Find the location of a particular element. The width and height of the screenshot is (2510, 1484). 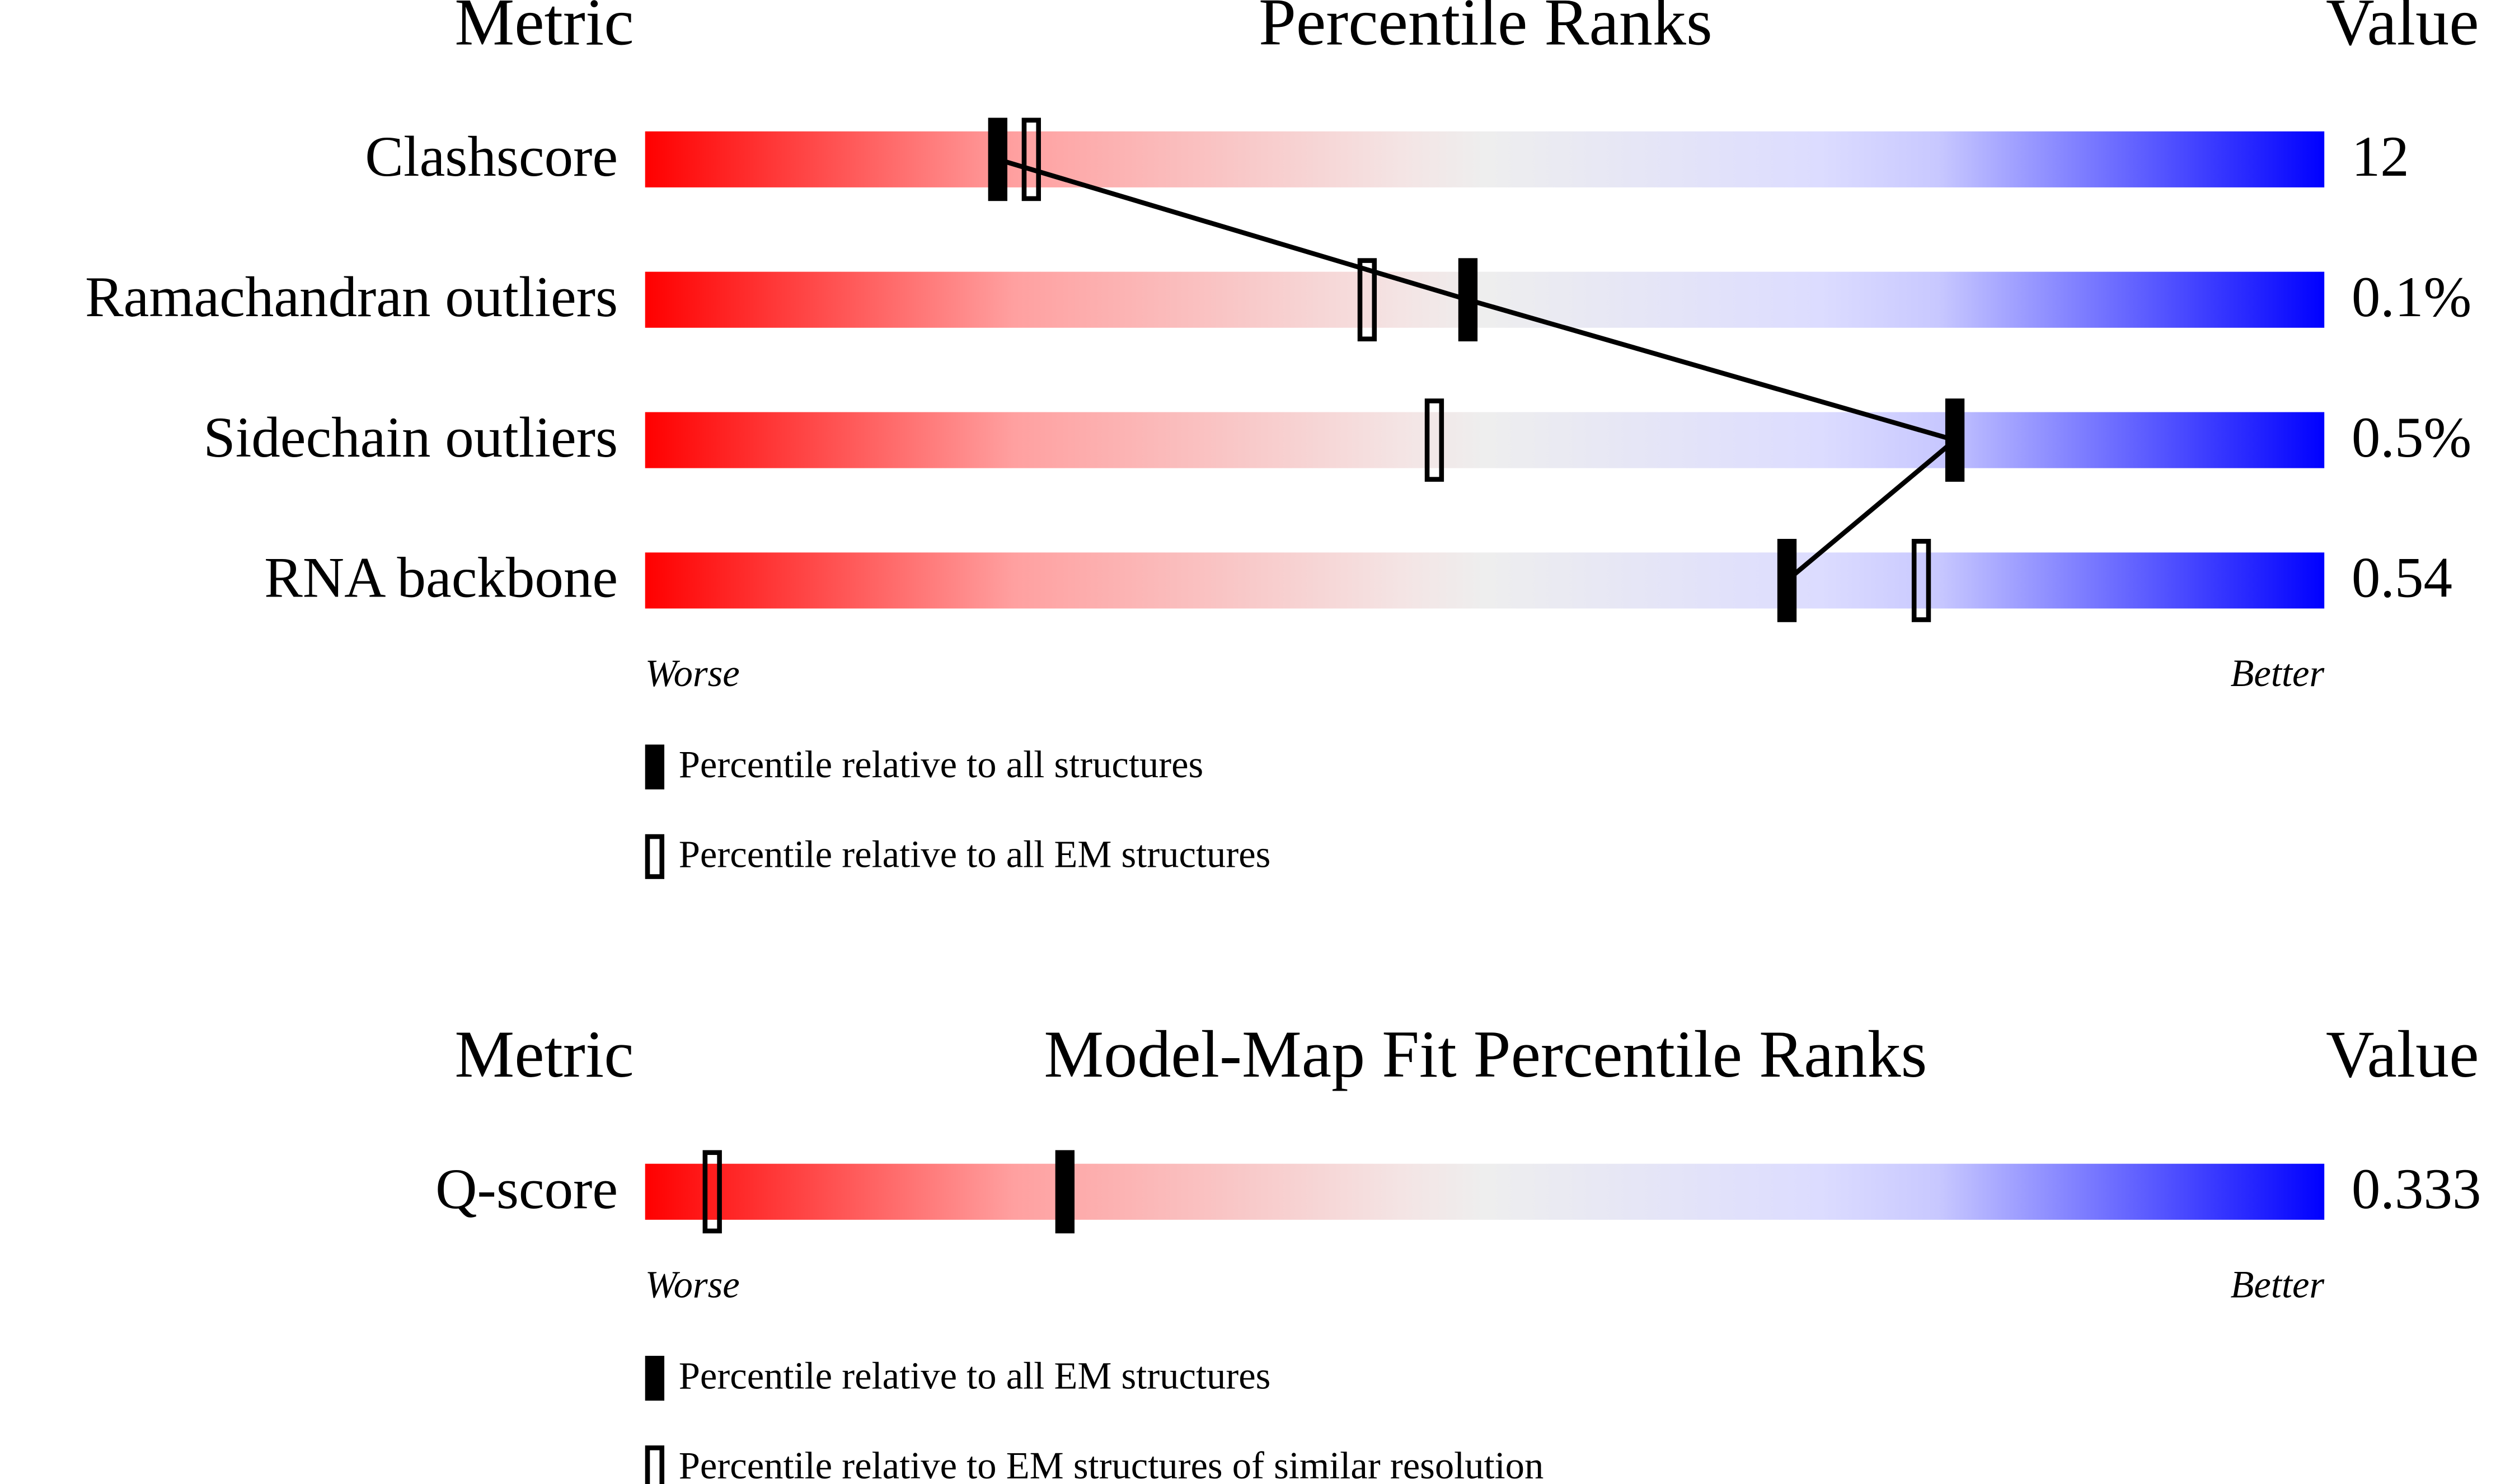

metric-label: Q-score is located at coordinates (526, 1189).